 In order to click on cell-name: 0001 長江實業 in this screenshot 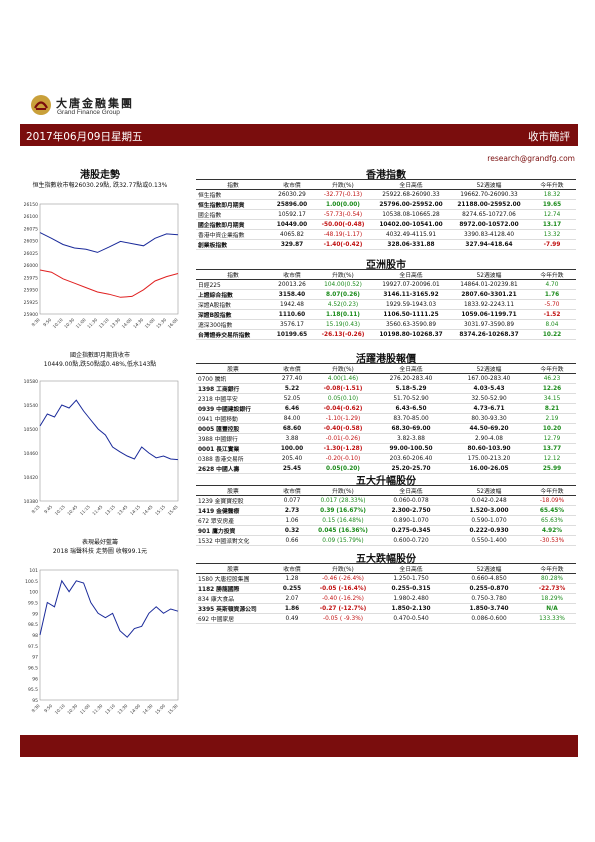, I will do `click(233, 448)`.